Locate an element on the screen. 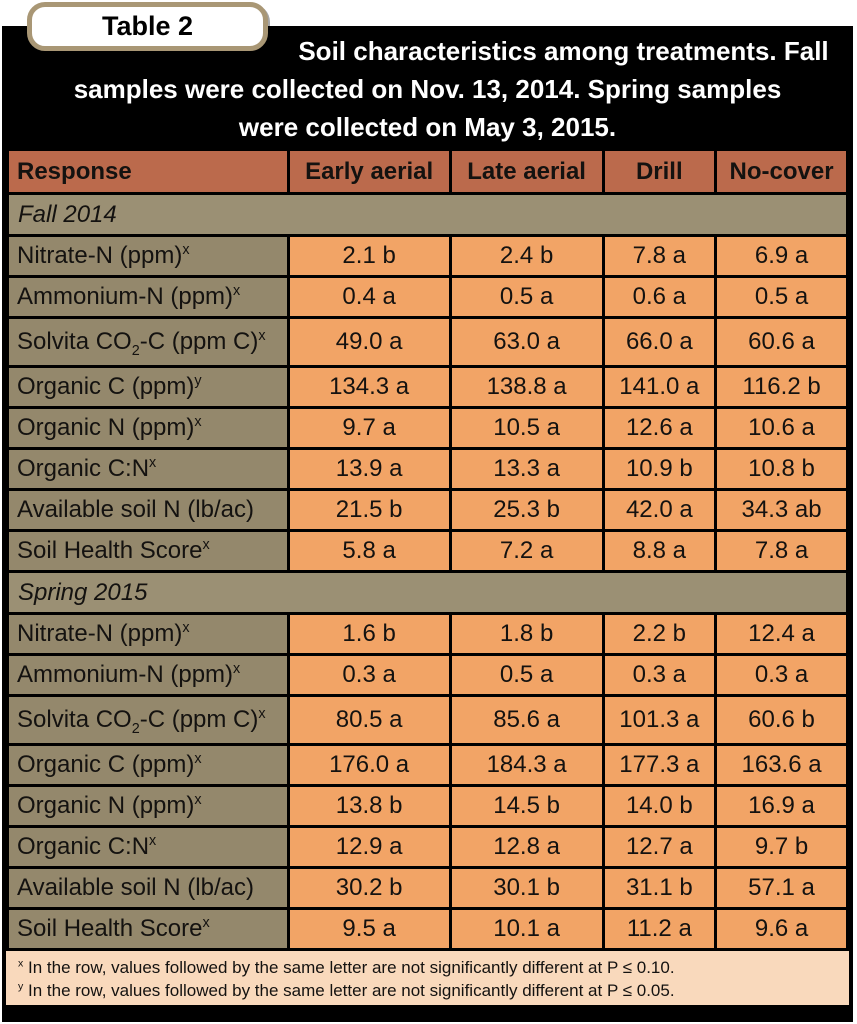  value-cell: 2.1 b is located at coordinates (369, 256).